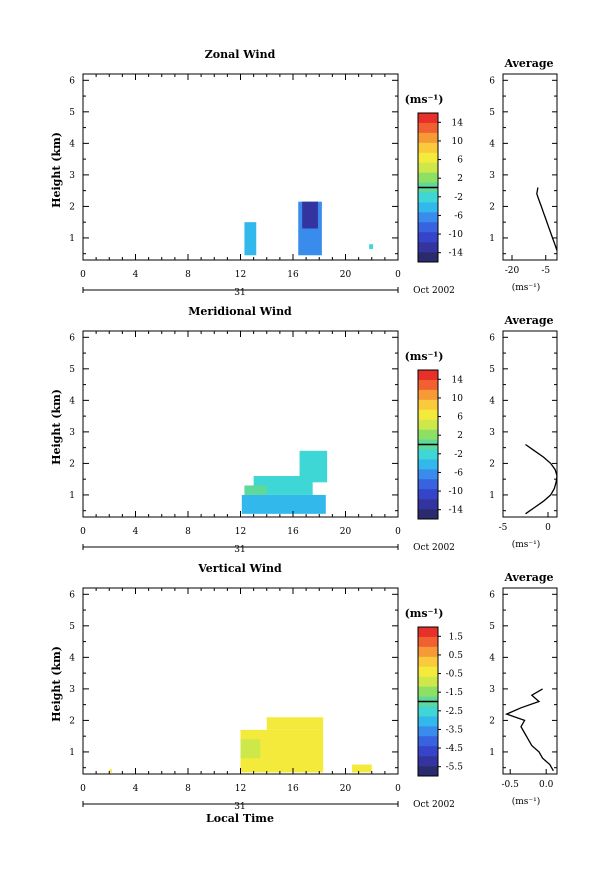  I want to click on panel-title: Vertical Wind, so click(239, 568).